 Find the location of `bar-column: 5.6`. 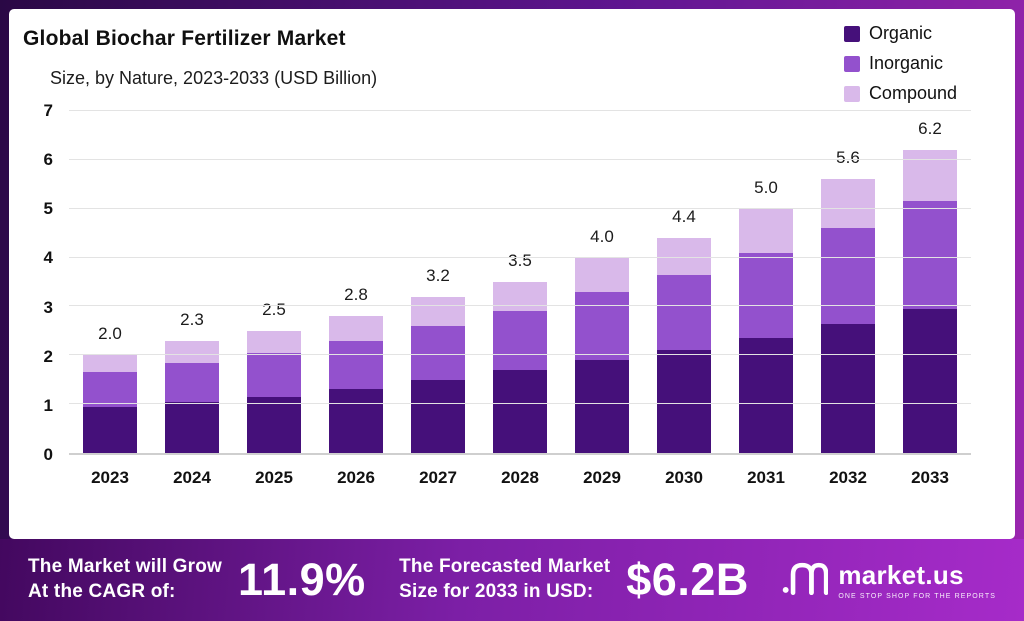

bar-column: 5.6 is located at coordinates (848, 282).